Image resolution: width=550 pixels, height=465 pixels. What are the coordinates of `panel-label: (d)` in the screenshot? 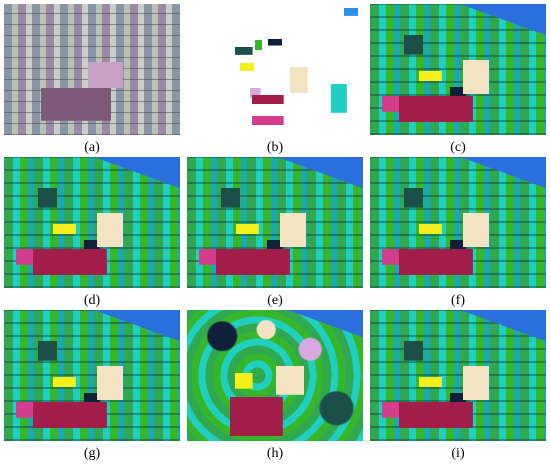 It's located at (92, 300).